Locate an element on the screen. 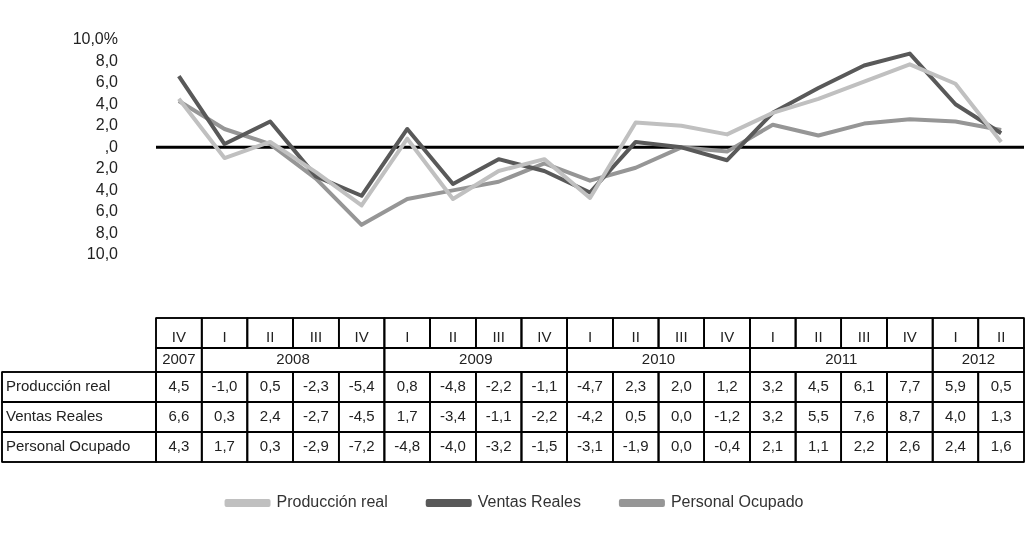 Image resolution: width=1026 pixels, height=541 pixels. data-label: -0,4 is located at coordinates (727, 446).